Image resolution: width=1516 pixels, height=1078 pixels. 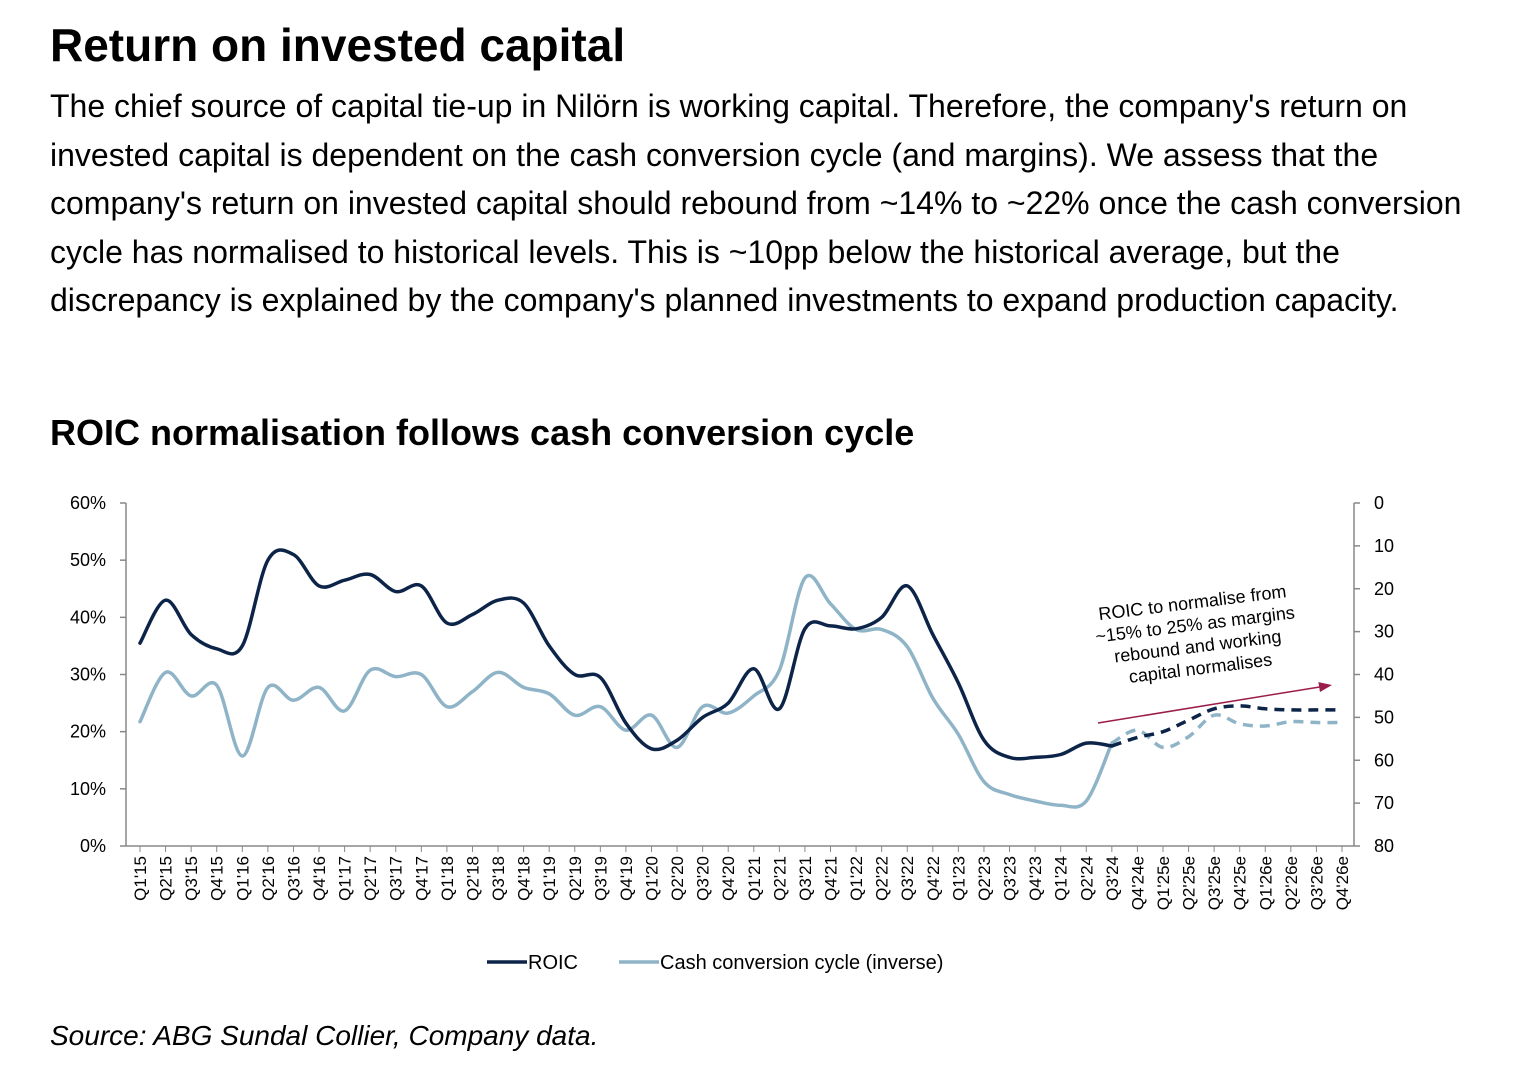 What do you see at coordinates (907, 878) in the screenshot?
I see `x-tick-label: Q3'22` at bounding box center [907, 878].